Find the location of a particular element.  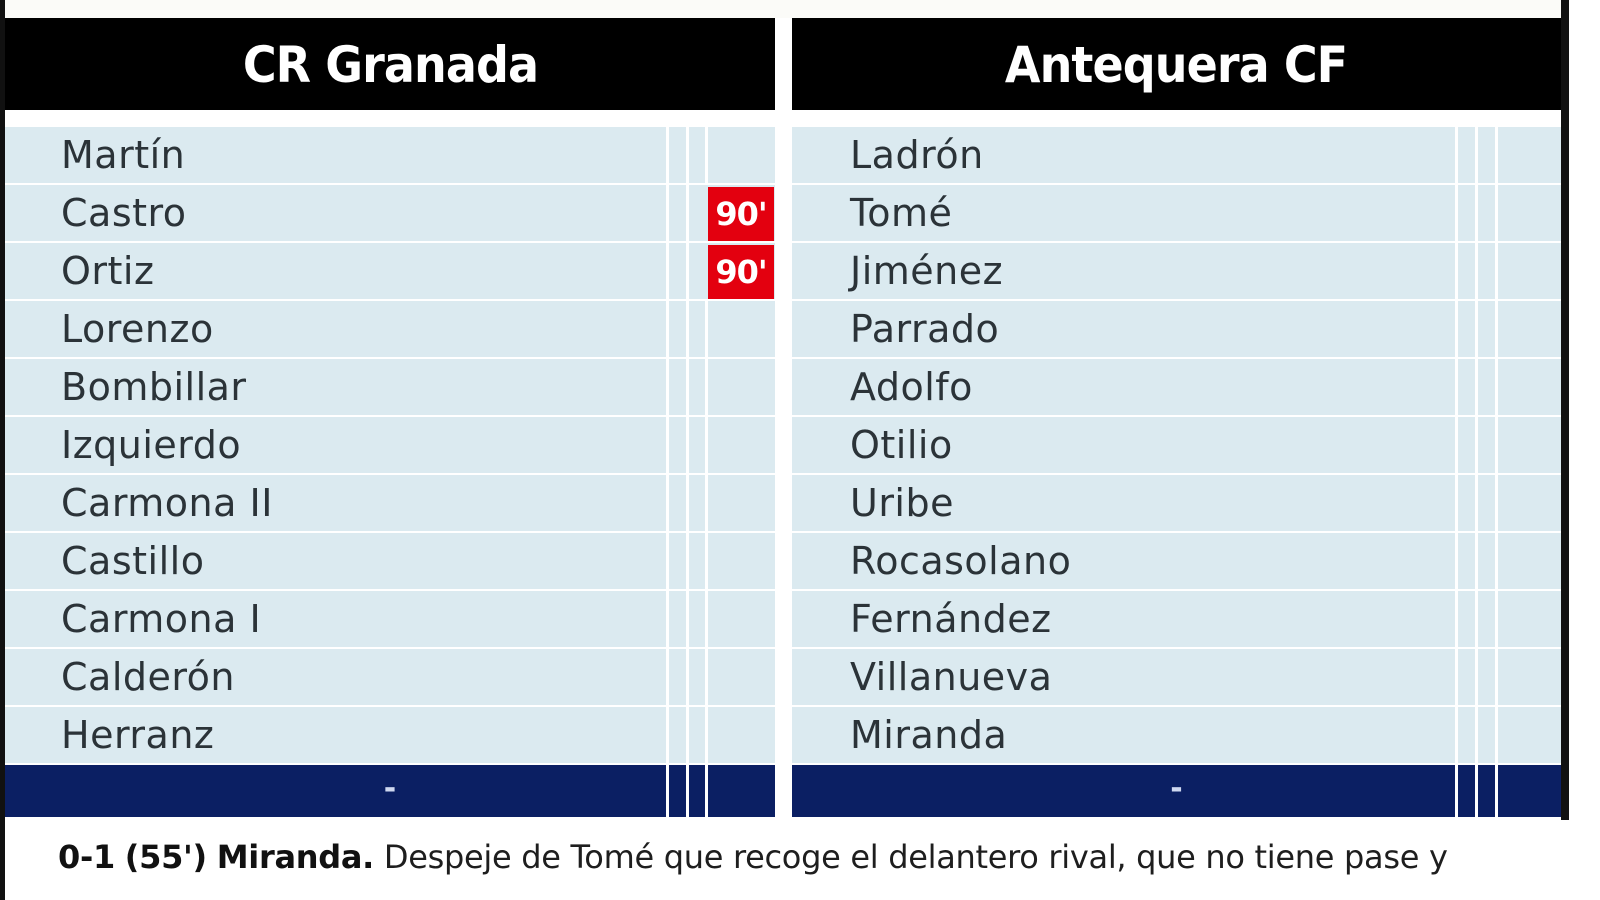

player-name: Parrado is located at coordinates (925, 329).